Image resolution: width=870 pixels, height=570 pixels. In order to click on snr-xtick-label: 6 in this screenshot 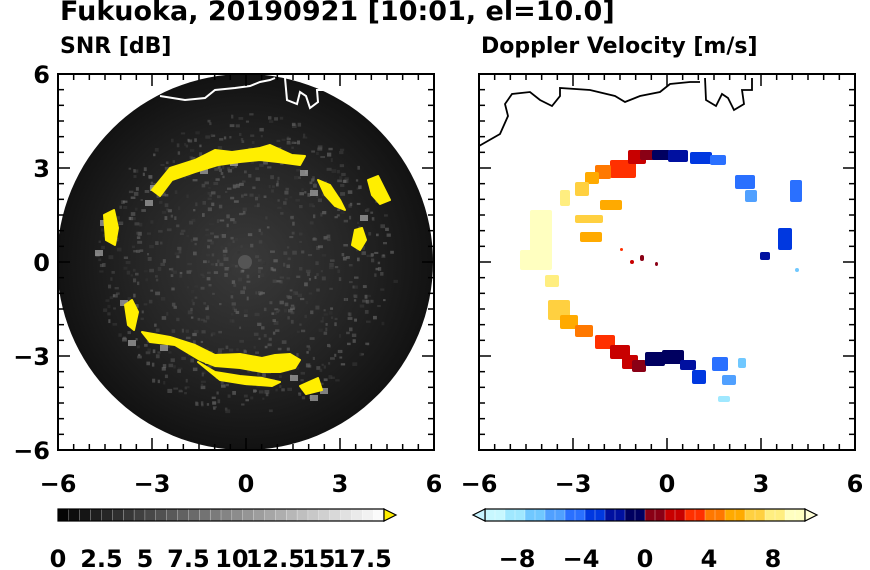, I will do `click(434, 484)`.